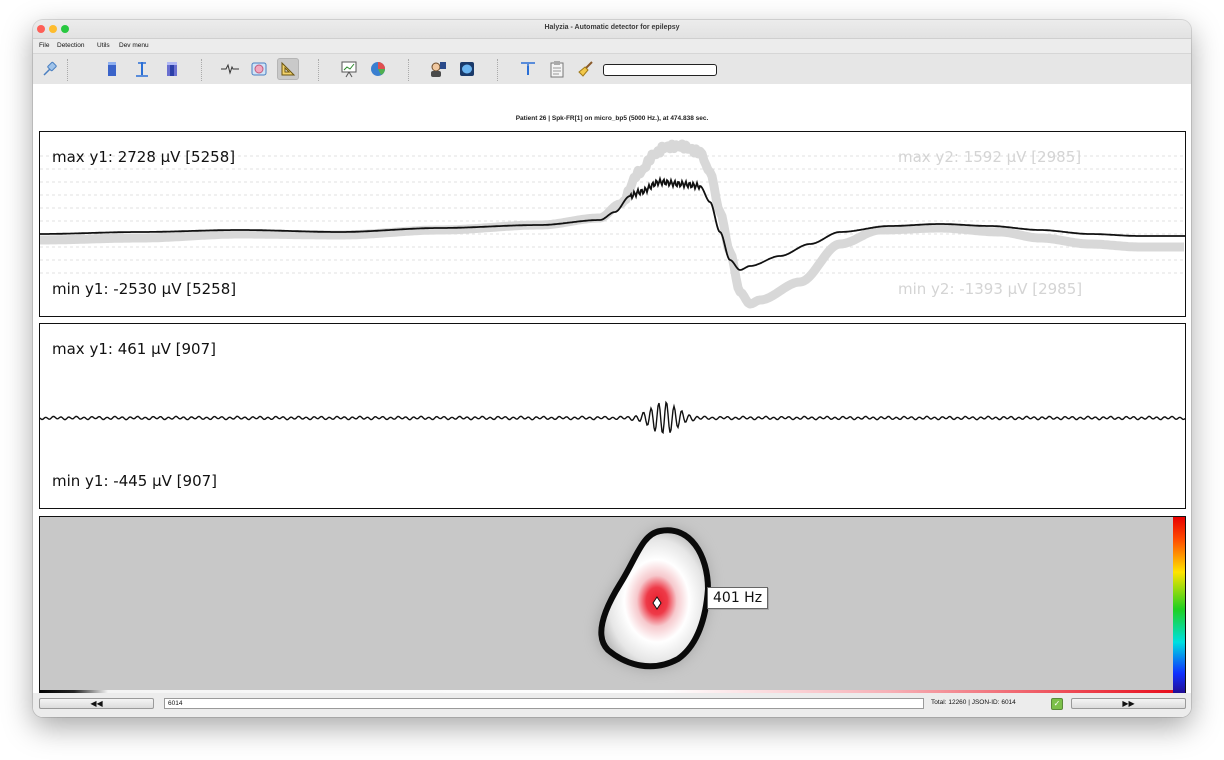  I want to click on validated-checkbox: ✓, so click(1057, 704).